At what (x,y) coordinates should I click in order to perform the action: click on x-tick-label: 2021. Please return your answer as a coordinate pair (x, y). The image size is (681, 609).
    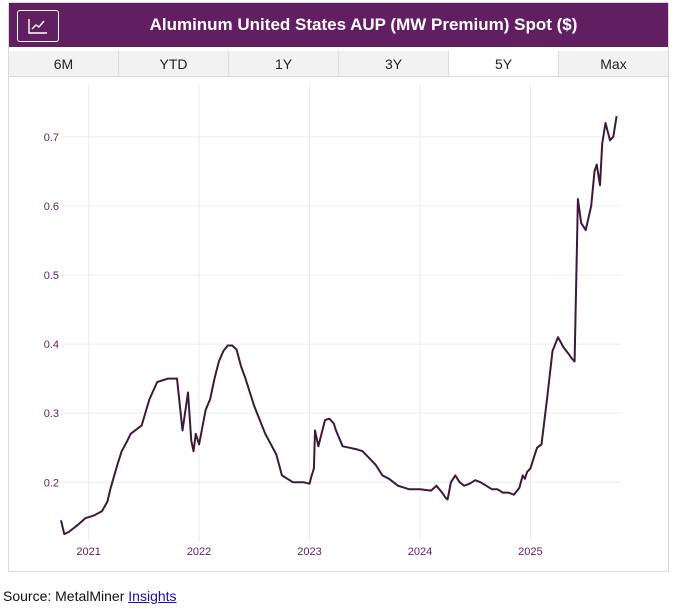
    Looking at the image, I should click on (88, 552).